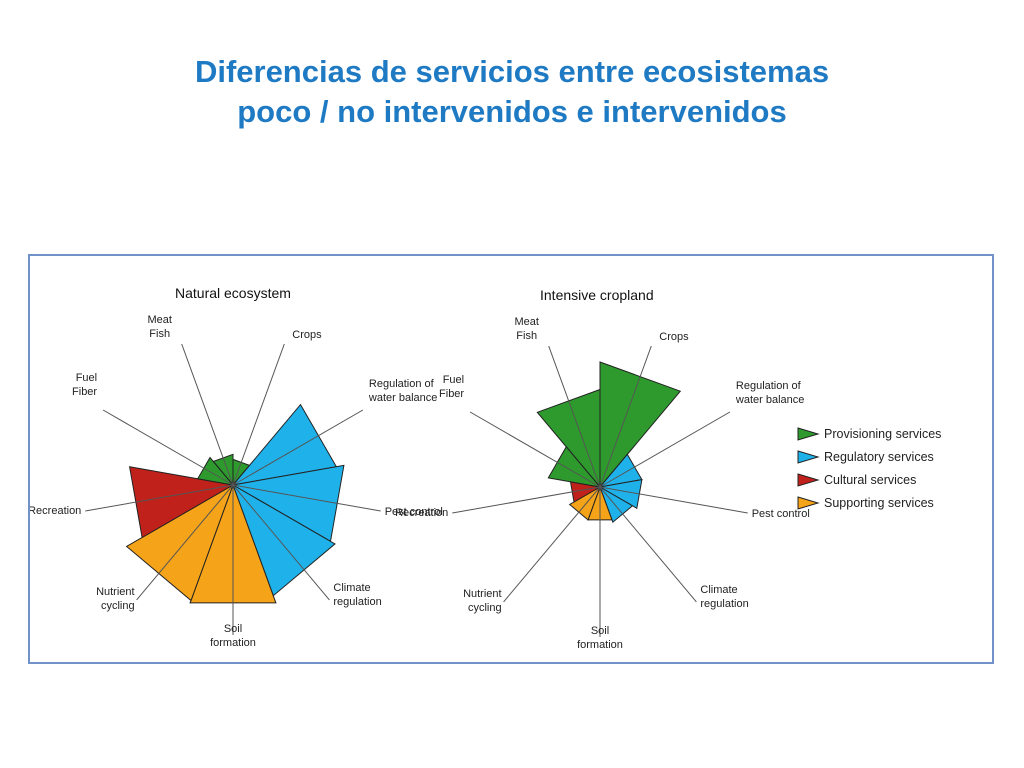 The width and height of the screenshot is (1024, 768). I want to click on slide-title-line-2: poco / no intervenidos e intervenidos, so click(512, 111).